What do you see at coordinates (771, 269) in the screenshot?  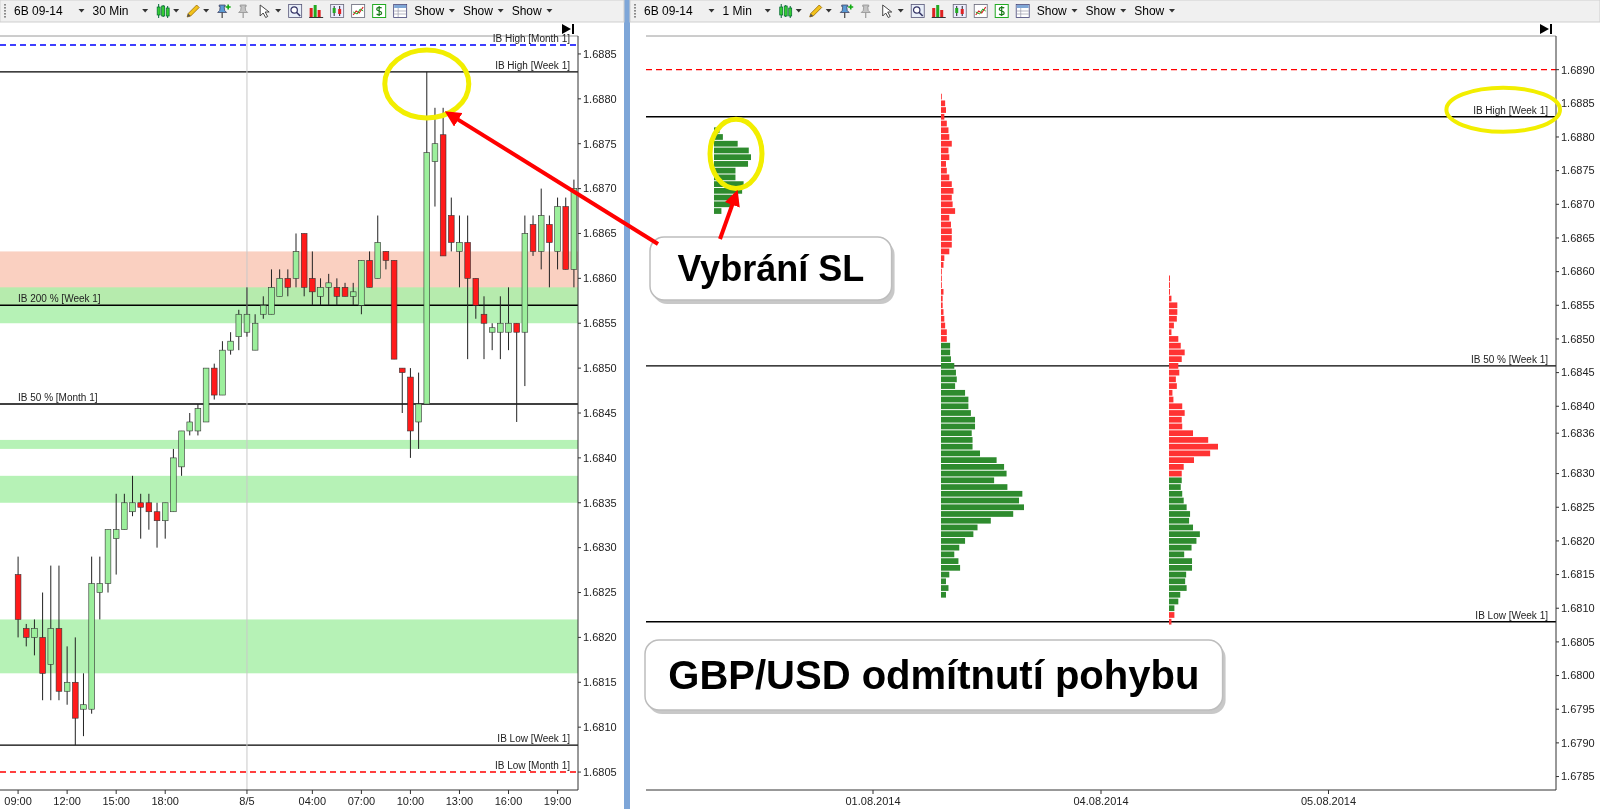 I see `annotation: Vybrání SL` at bounding box center [771, 269].